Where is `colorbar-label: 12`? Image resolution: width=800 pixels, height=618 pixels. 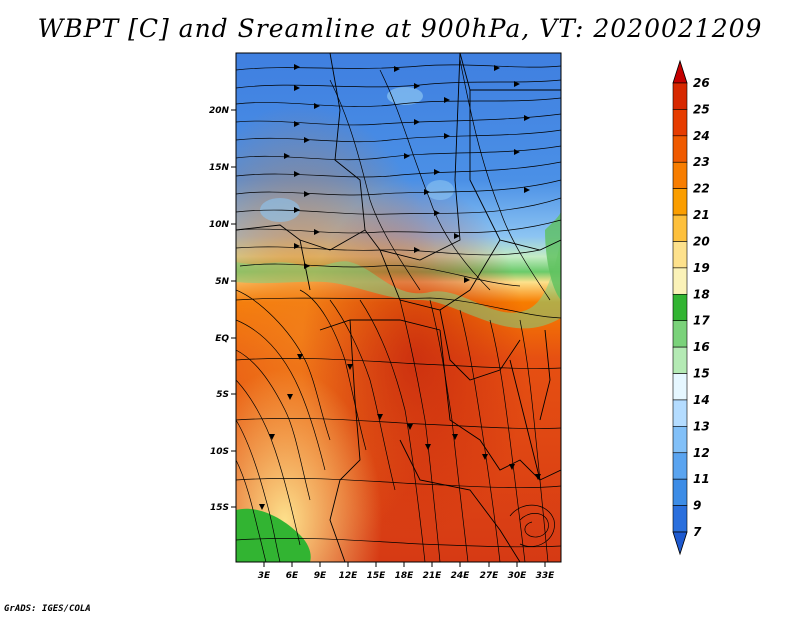 colorbar-label: 12 is located at coordinates (701, 453).